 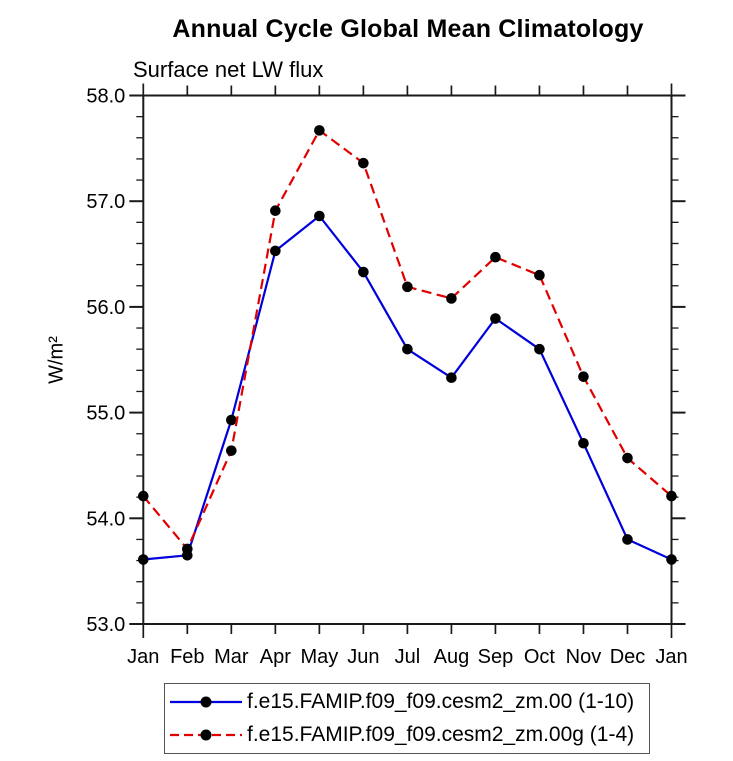 I want to click on x-tick-label: Oct, so click(x=540, y=657).